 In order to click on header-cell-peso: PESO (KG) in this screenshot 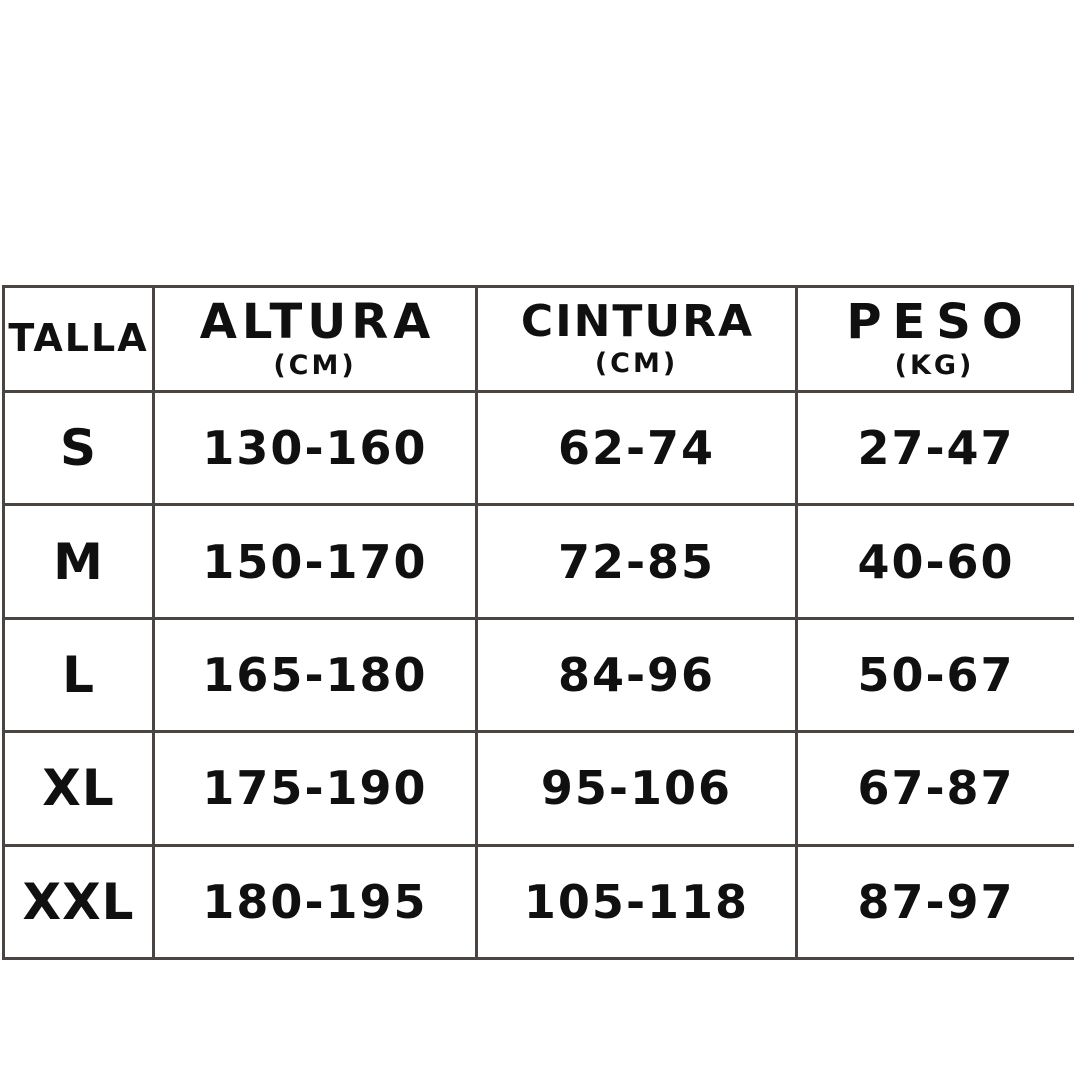, I will do `click(936, 340)`.